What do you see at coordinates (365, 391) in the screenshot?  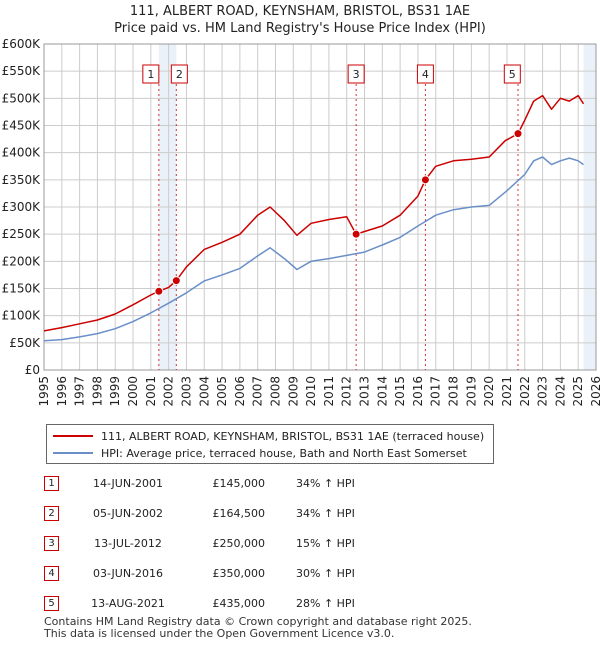 I see `x-tick-label: 2013` at bounding box center [365, 391].